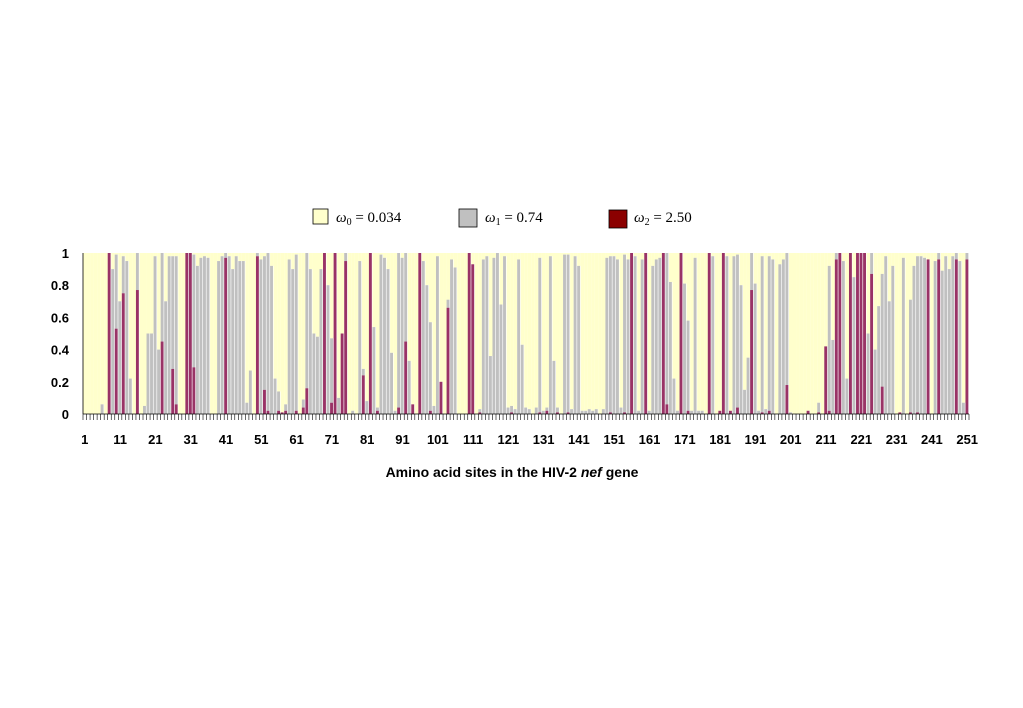 The image size is (1023, 708). Describe the element at coordinates (261, 439) in the screenshot. I see `x-tick-label: 51` at that location.